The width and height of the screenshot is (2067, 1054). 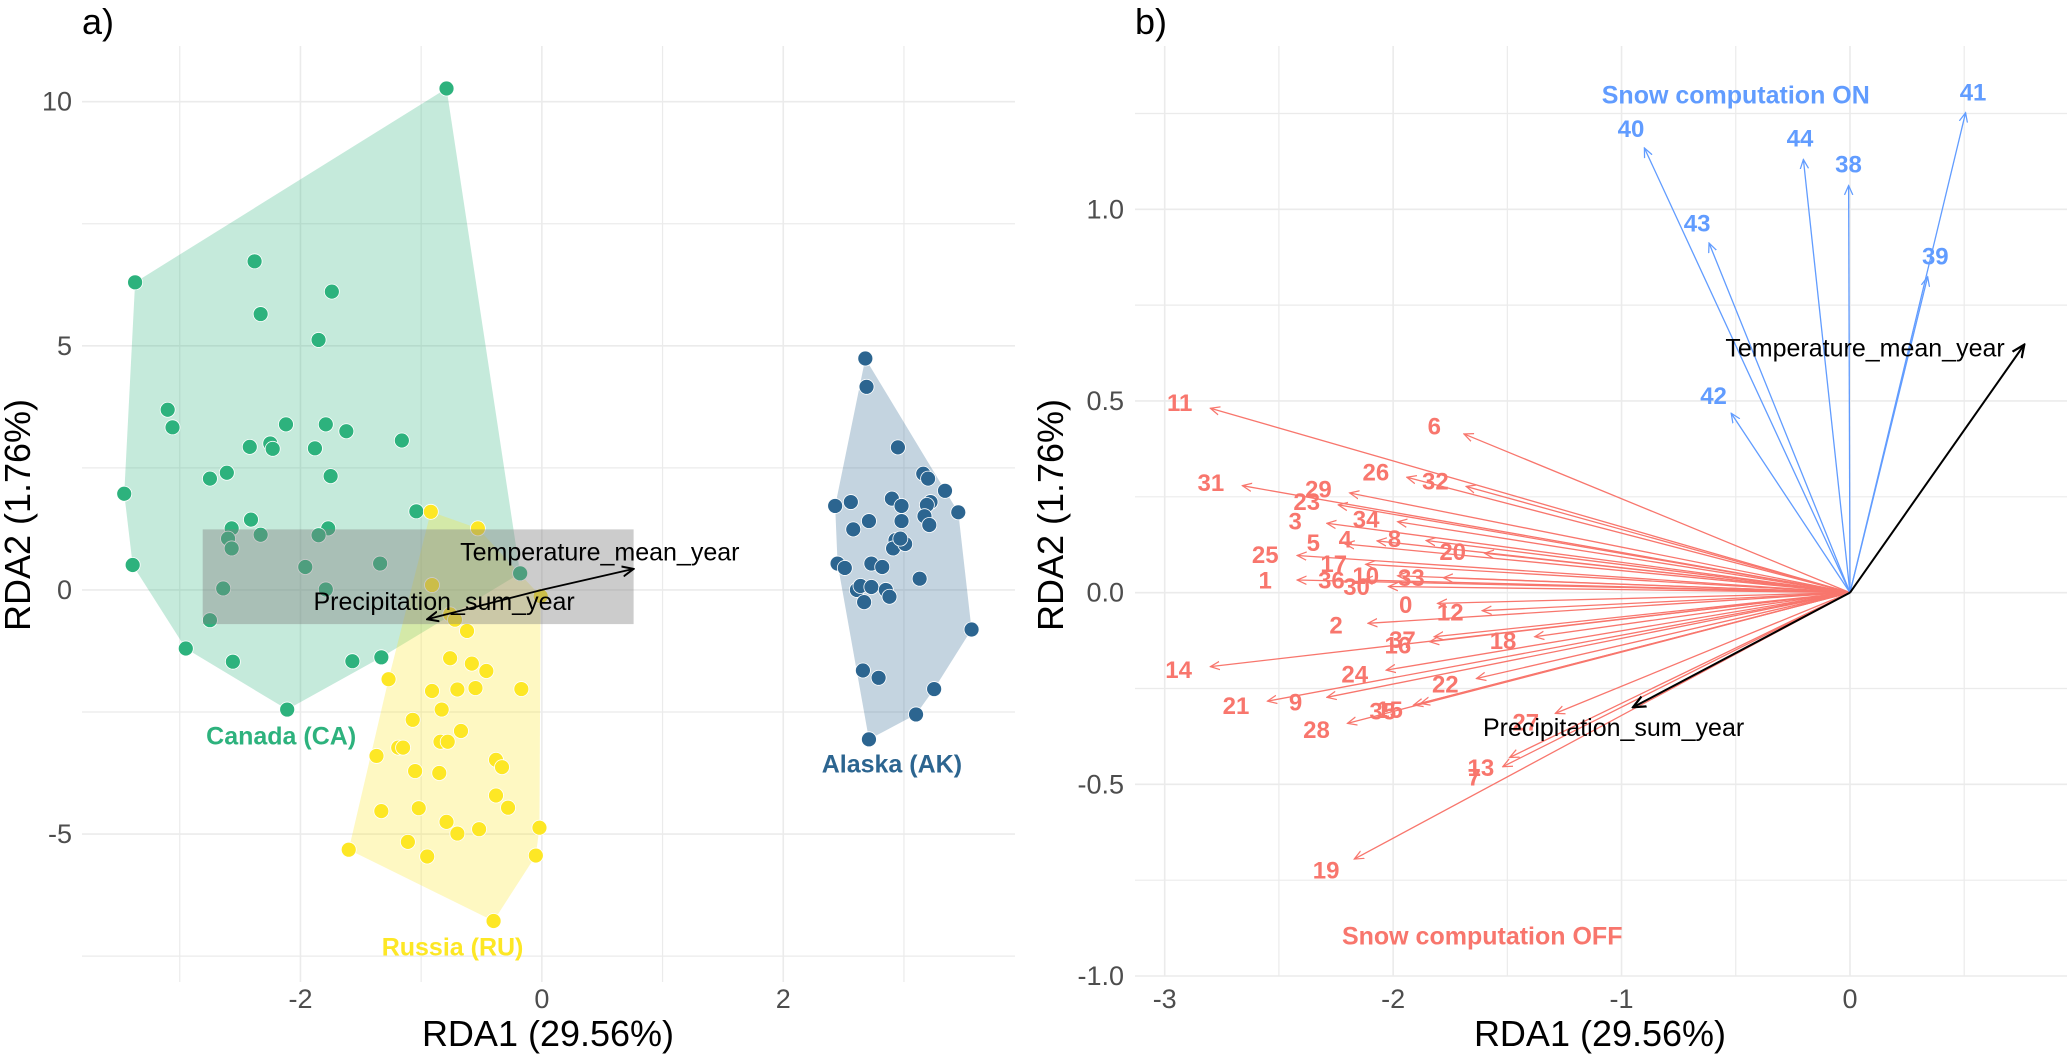 I want to click on species-vector-label: 12, so click(x=1450, y=613).